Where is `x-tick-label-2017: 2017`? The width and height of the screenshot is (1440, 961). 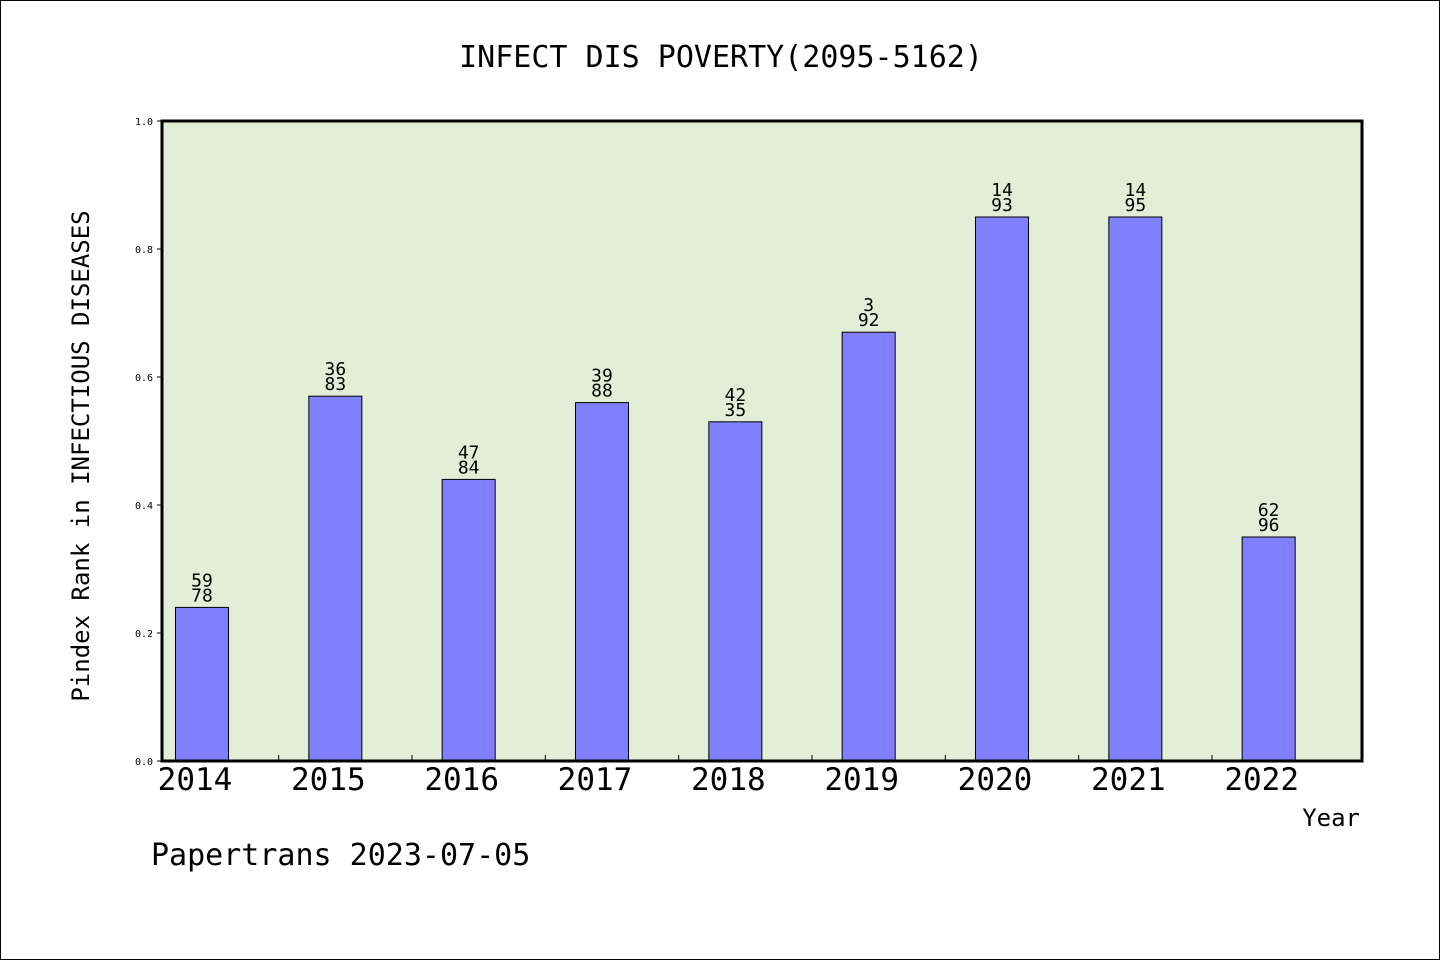 x-tick-label-2017: 2017 is located at coordinates (595, 780).